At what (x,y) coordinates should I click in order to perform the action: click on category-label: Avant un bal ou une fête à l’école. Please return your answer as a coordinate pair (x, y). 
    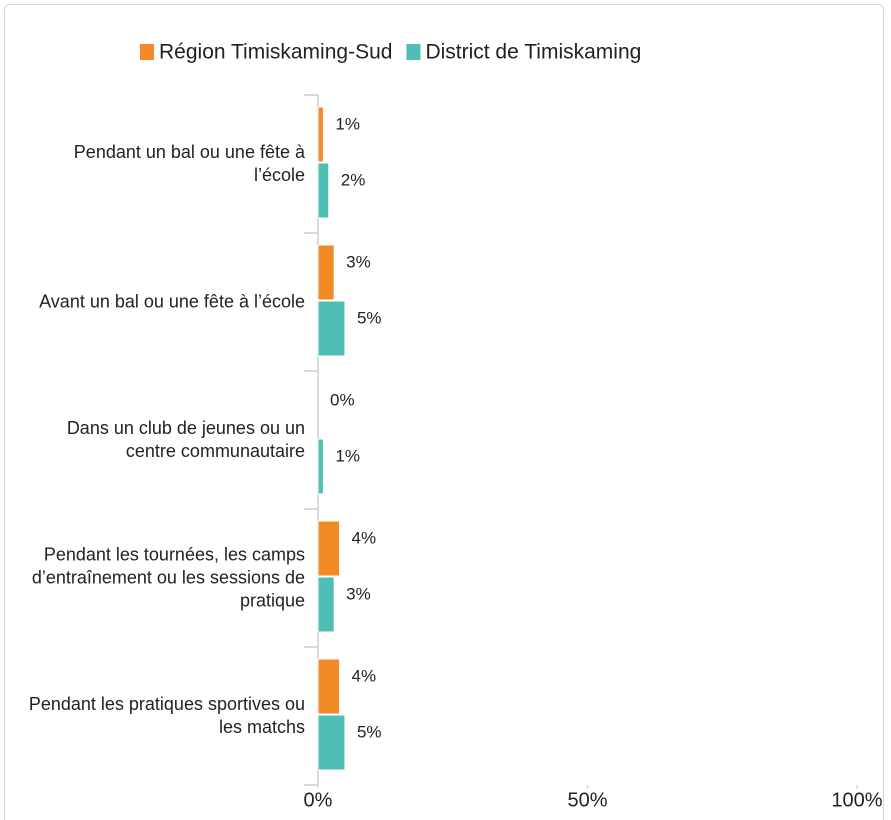
    Looking at the image, I should click on (172, 301).